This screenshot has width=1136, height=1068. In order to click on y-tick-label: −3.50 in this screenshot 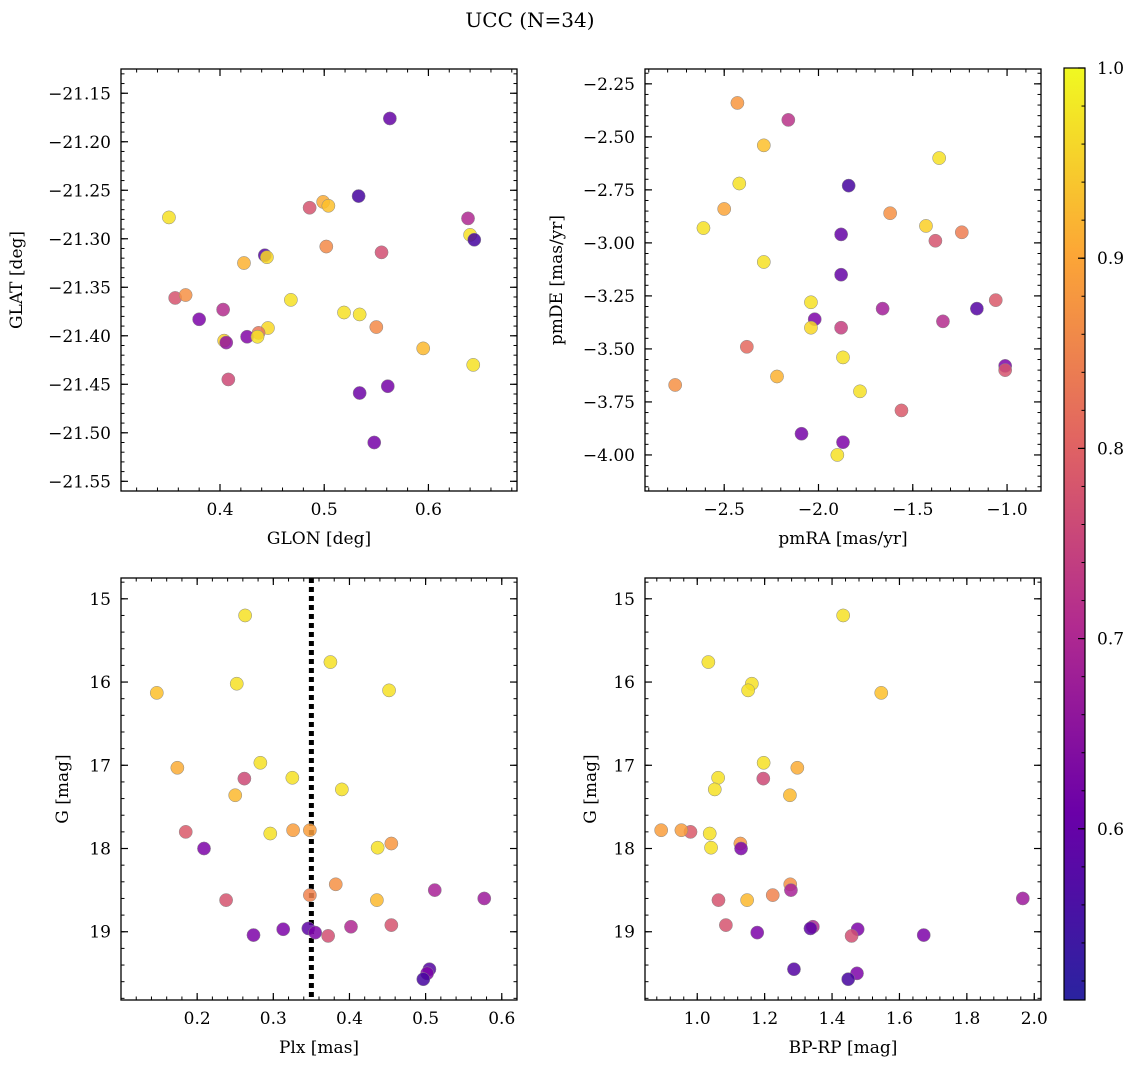, I will do `click(609, 350)`.